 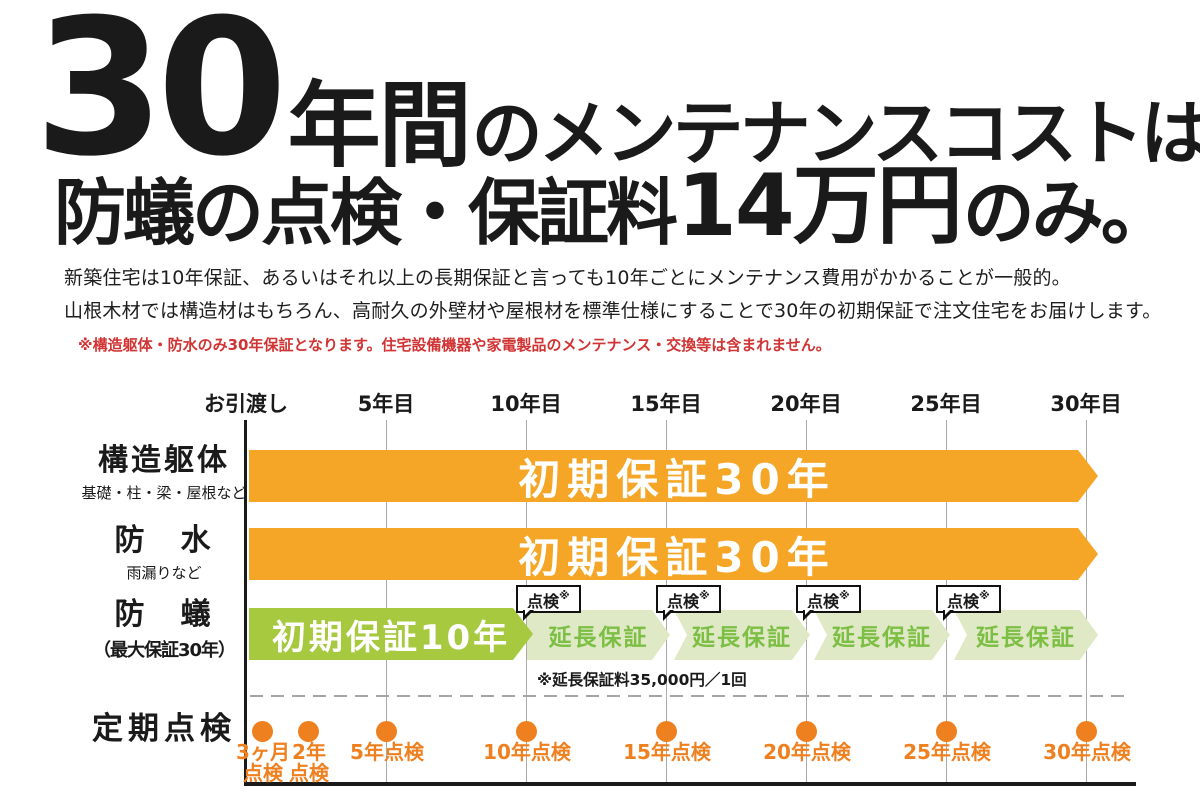 What do you see at coordinates (164, 572) in the screenshot?
I see `row-subtitle-waterproof: 雨漏りなど` at bounding box center [164, 572].